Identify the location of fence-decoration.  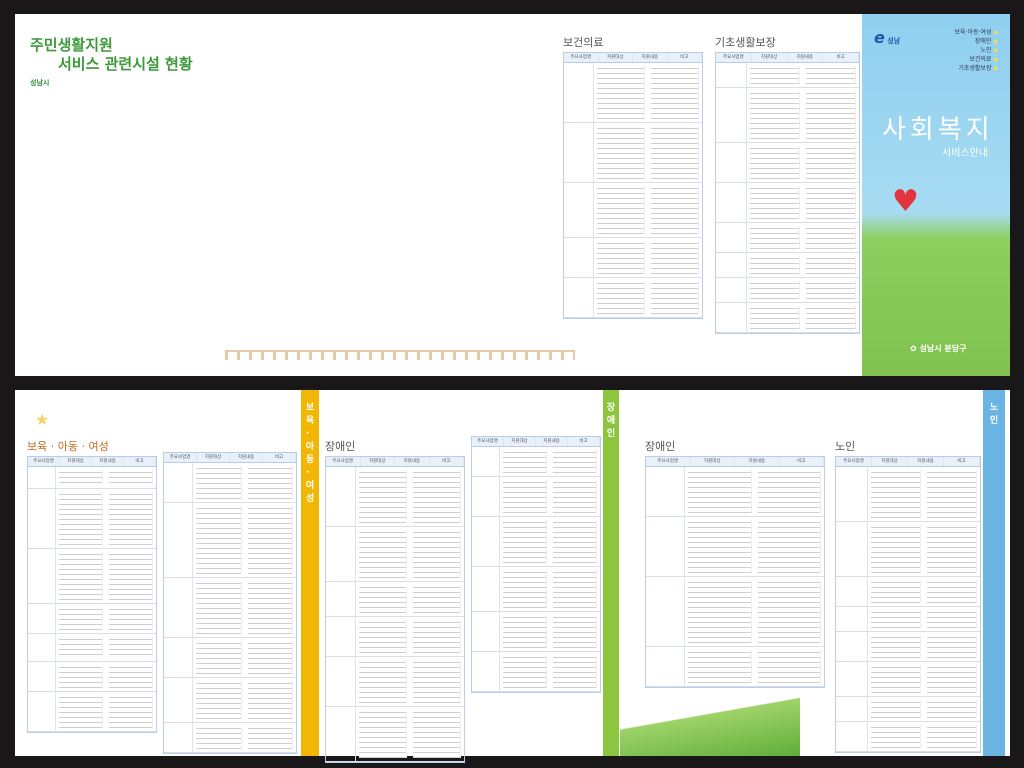
(400, 355).